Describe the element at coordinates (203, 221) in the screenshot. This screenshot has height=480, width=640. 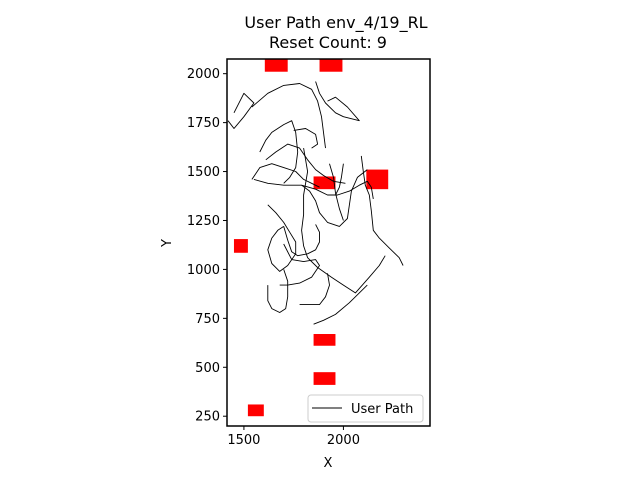
I see `y-tick-label: 1250` at that location.